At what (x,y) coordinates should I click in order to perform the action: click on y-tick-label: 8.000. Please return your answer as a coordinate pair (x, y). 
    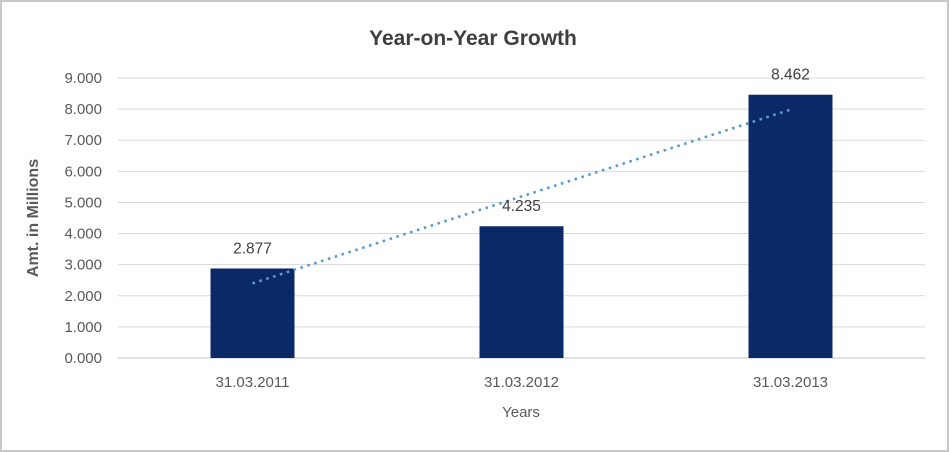
    Looking at the image, I should click on (83, 109).